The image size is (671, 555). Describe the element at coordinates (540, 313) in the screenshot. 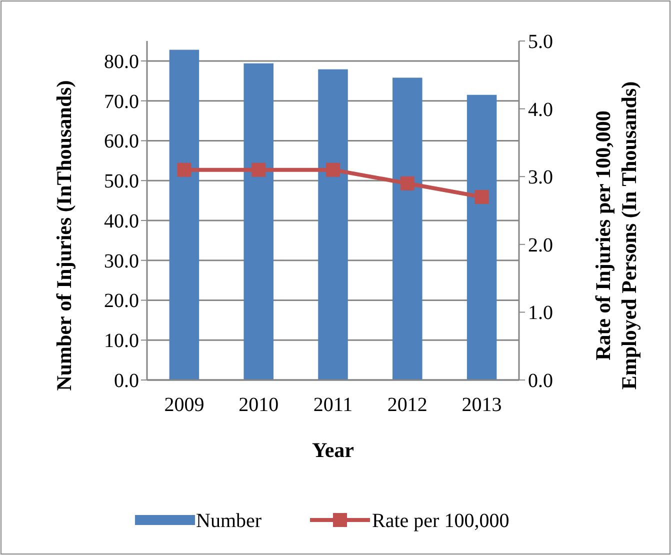

I see `y2-tick-label: 1.0` at that location.